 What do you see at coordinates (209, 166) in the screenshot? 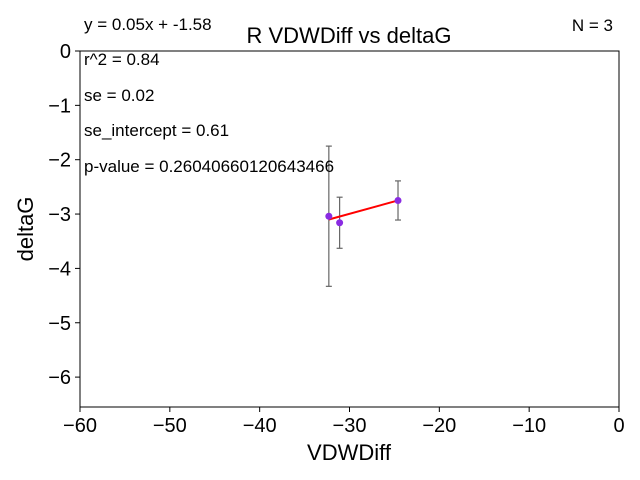
I see `p-value-annotation: p-value = 0.26040660120643466` at bounding box center [209, 166].